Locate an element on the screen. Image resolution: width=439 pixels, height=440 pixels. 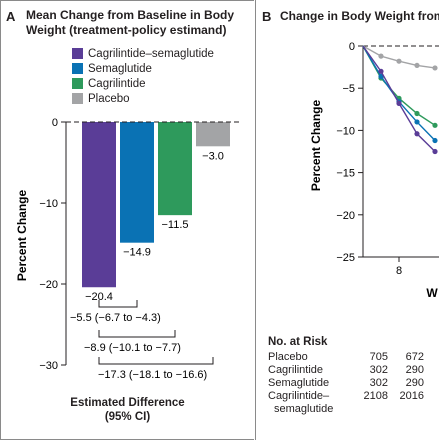
risk-value: 1 is located at coordinates (431, 396).